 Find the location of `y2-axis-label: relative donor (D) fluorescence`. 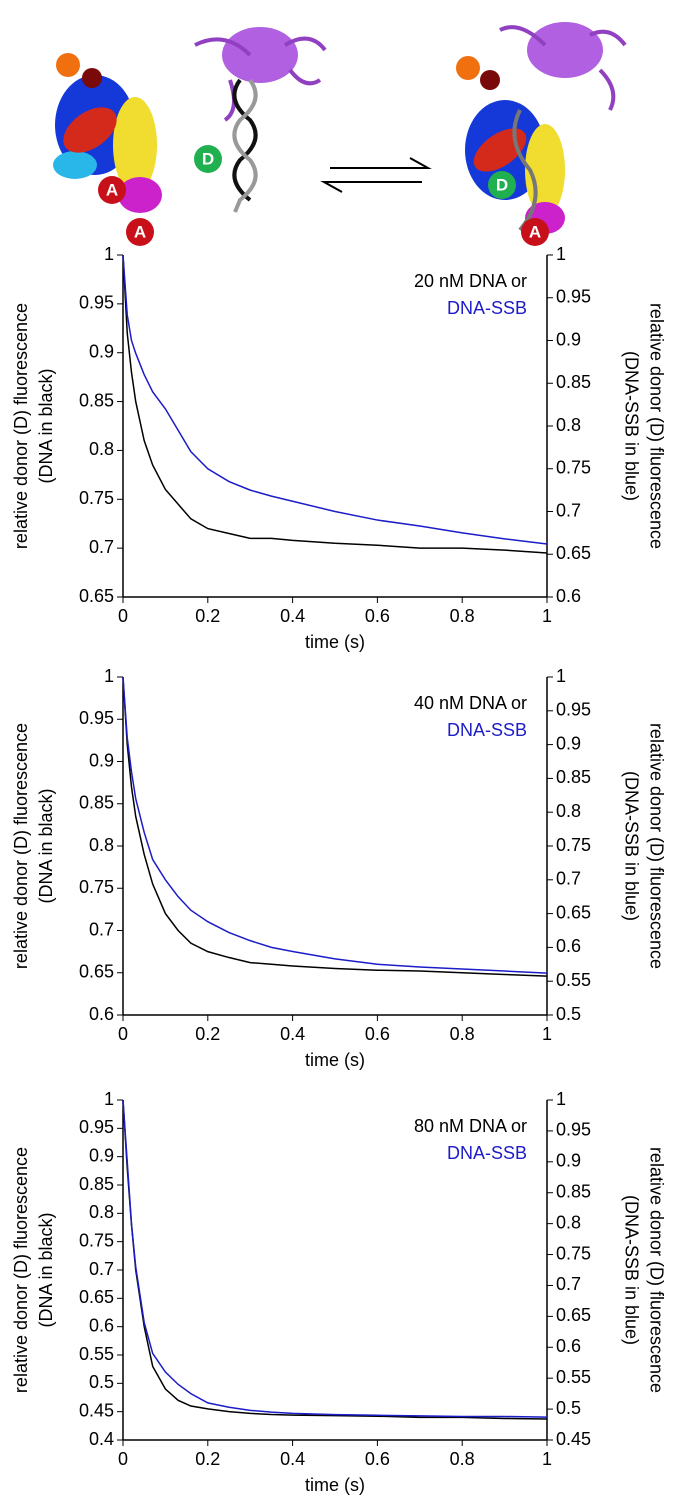

y2-axis-label: relative donor (D) fluorescence is located at coordinates (656, 846).